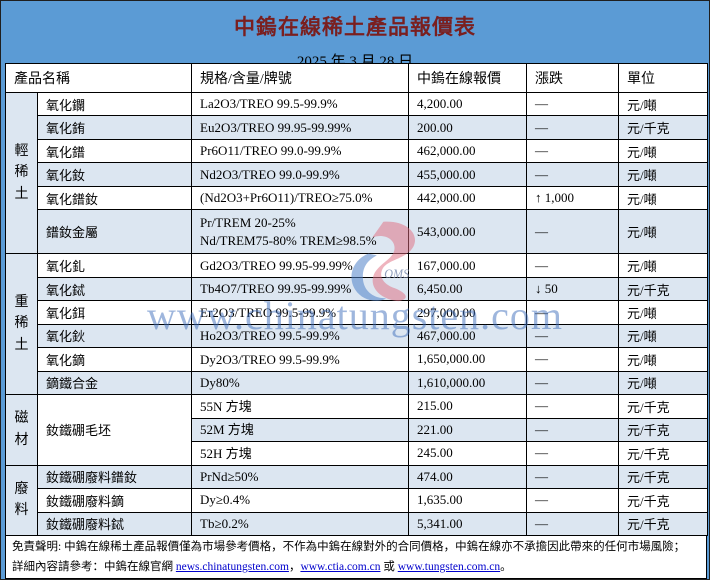 Image resolution: width=710 pixels, height=580 pixels. Describe the element at coordinates (467, 289) in the screenshot. I see `price-cell: 6,450.00` at that location.